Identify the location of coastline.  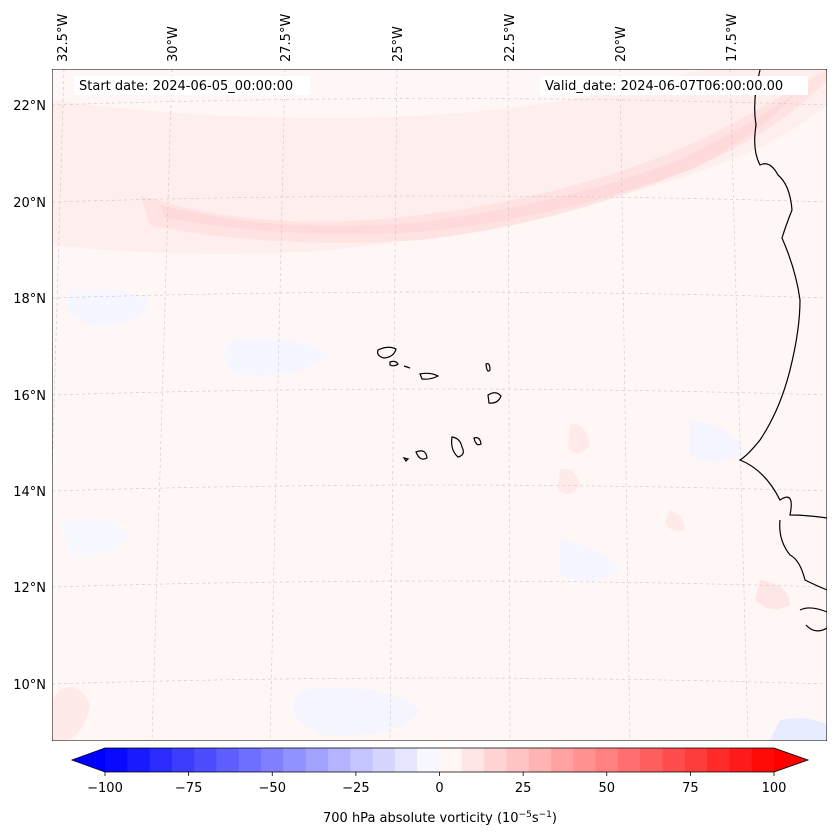
(782, 350).